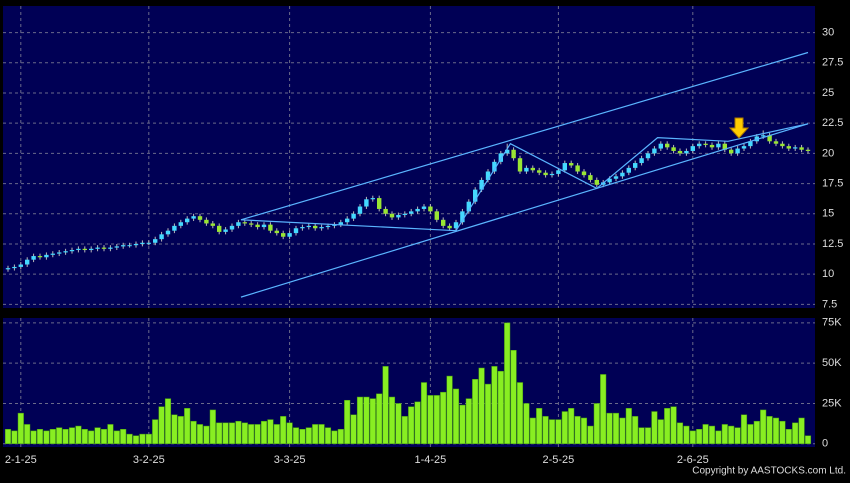 This screenshot has height=483, width=850. Describe the element at coordinates (431, 460) in the screenshot. I see `x-tick-label: 1-4-25` at that location.